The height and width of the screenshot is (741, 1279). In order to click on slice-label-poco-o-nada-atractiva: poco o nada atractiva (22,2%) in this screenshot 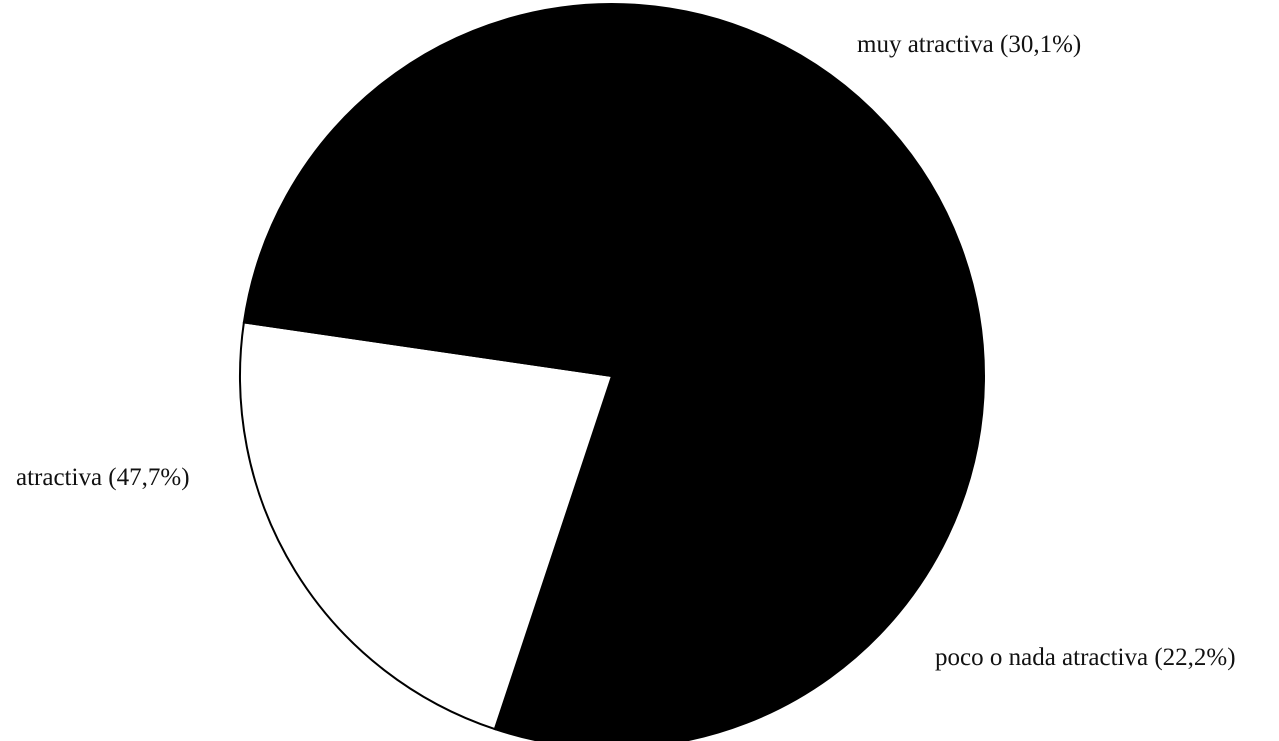, I will do `click(1085, 657)`.